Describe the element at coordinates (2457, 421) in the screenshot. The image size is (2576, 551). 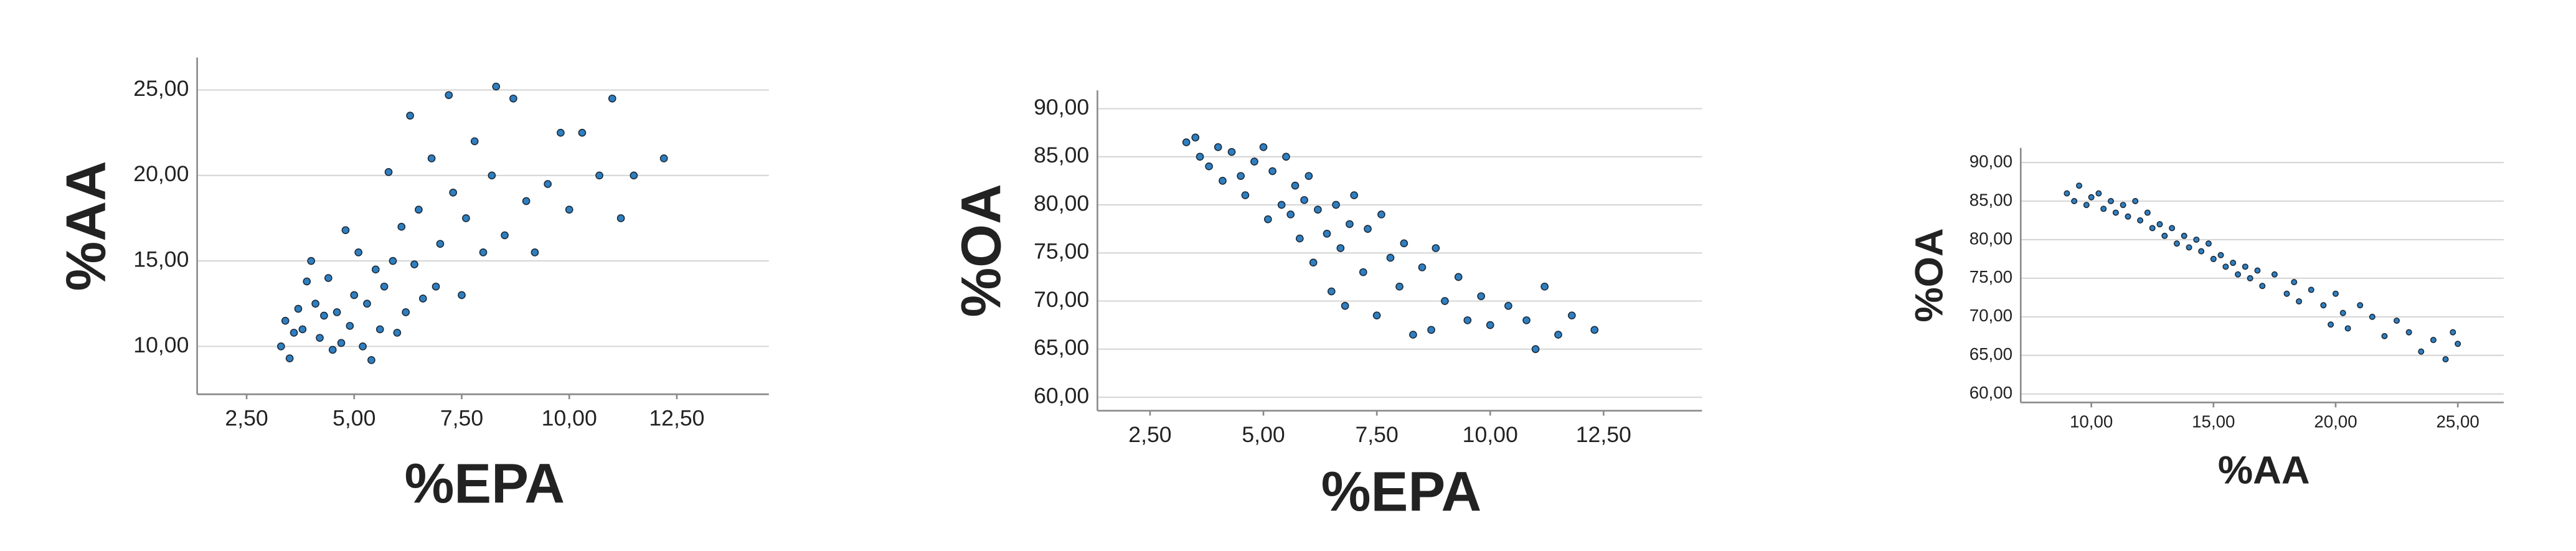
I see `x-tick-label: 25,00` at that location.